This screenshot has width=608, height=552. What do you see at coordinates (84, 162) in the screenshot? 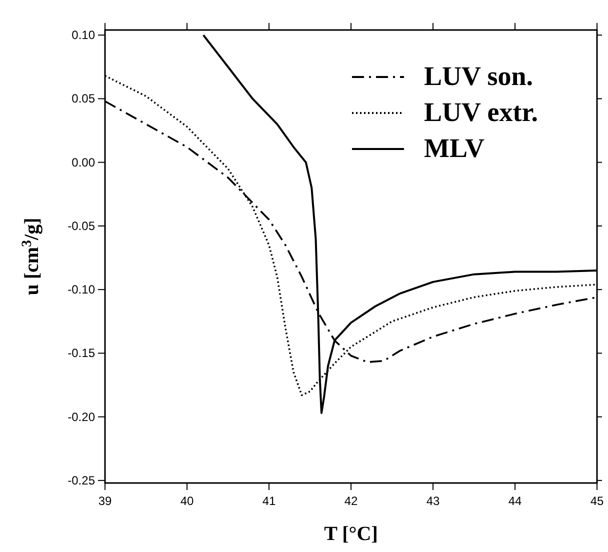
I see `y-tick-label: 0.00` at bounding box center [84, 162].